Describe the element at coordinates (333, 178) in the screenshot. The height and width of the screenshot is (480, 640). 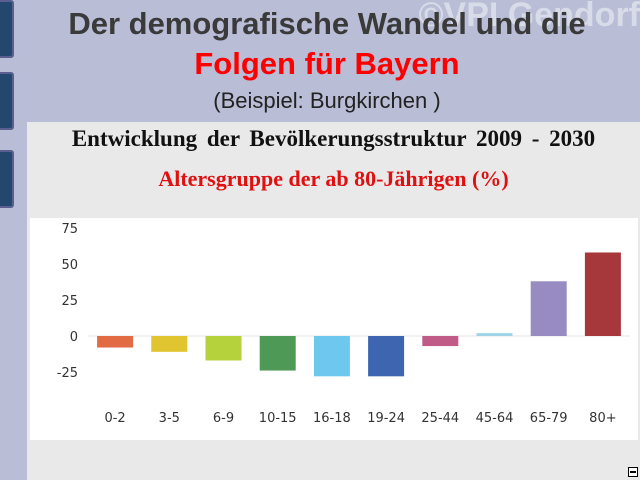
I see `chart-subtitle: Altersgruppe der ab 80-Jährigen (%)` at that location.